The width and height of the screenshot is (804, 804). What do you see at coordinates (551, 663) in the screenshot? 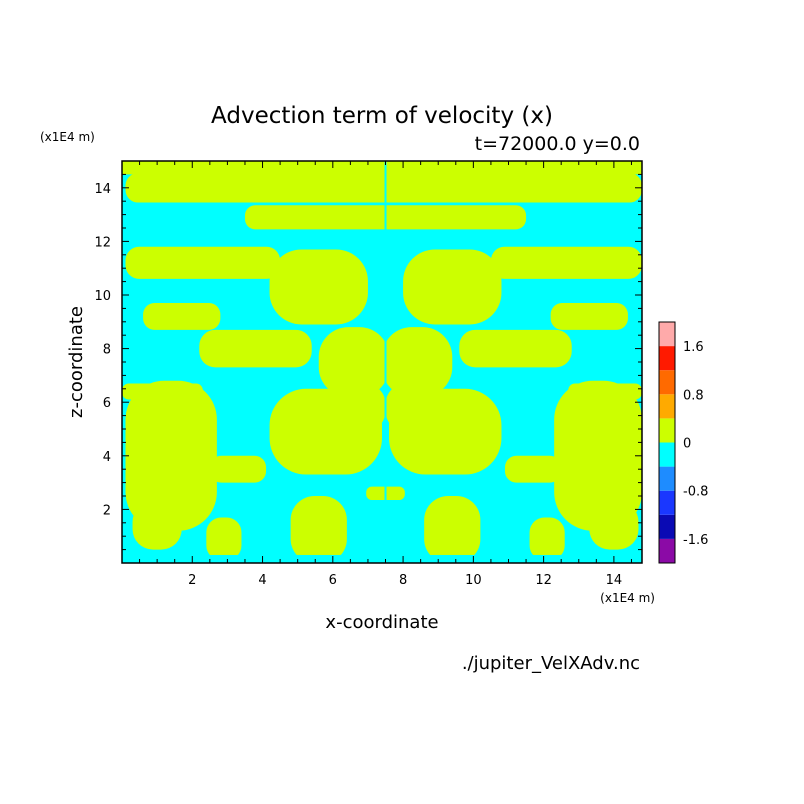
I see `source-filename: ./jupiter_VelXAdv.nc` at bounding box center [551, 663].